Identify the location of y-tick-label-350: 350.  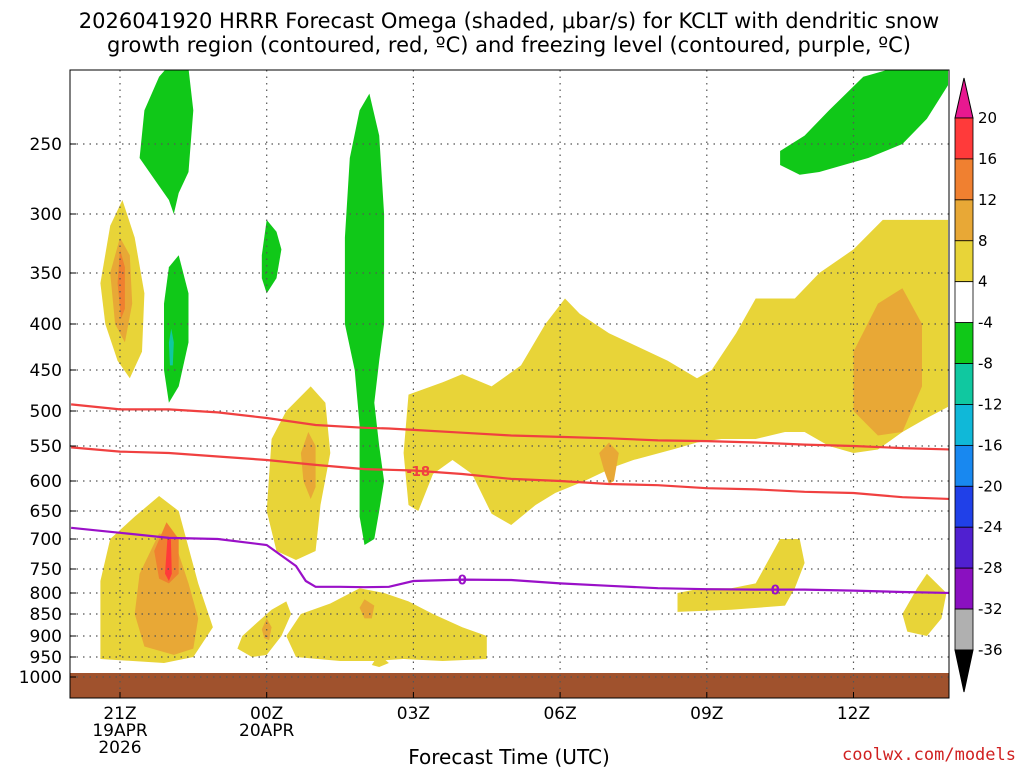
(46, 274).